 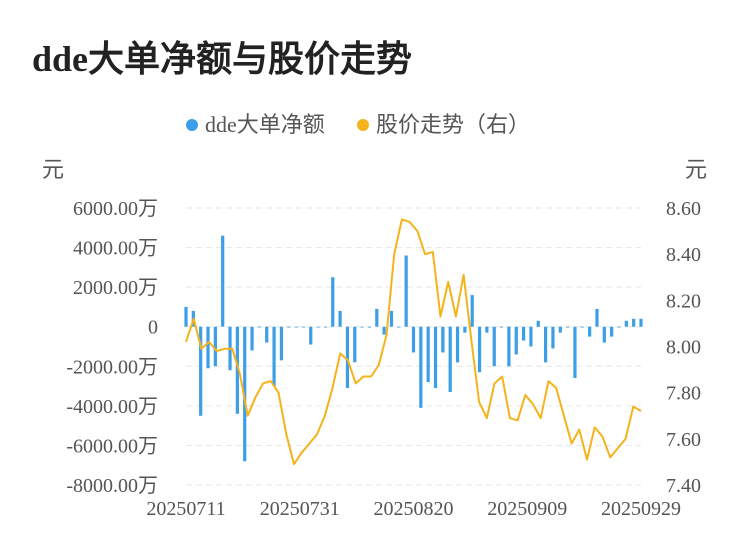 What do you see at coordinates (527, 509) in the screenshot?
I see `x-tick-label: 20250909` at bounding box center [527, 509].